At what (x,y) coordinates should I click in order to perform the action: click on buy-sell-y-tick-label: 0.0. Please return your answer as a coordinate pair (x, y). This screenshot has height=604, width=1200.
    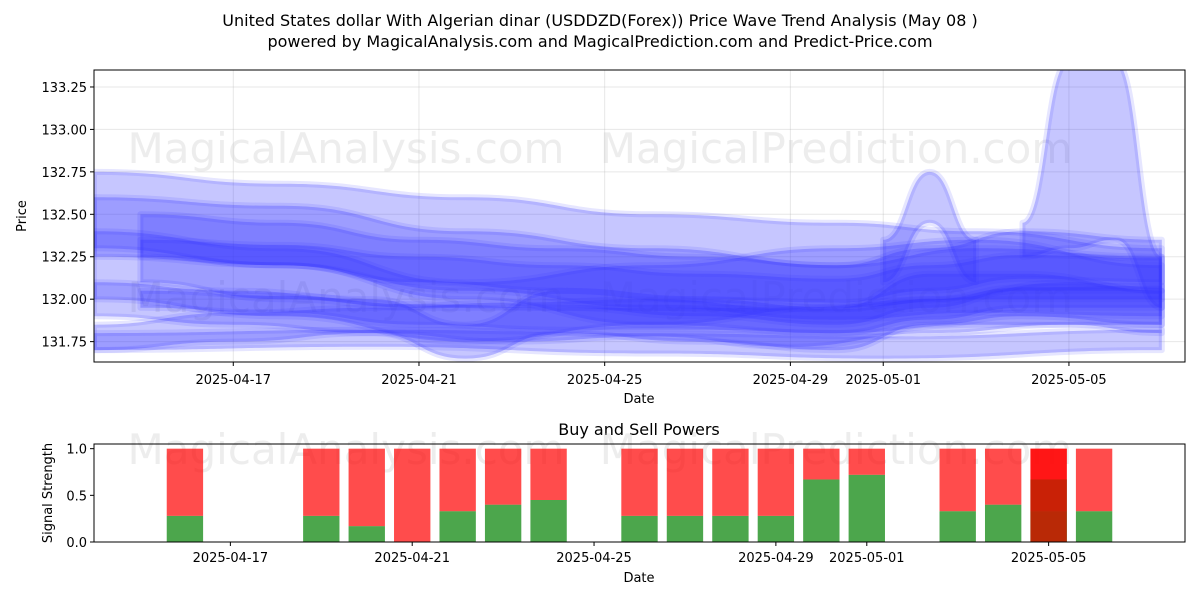
    Looking at the image, I should click on (76, 543).